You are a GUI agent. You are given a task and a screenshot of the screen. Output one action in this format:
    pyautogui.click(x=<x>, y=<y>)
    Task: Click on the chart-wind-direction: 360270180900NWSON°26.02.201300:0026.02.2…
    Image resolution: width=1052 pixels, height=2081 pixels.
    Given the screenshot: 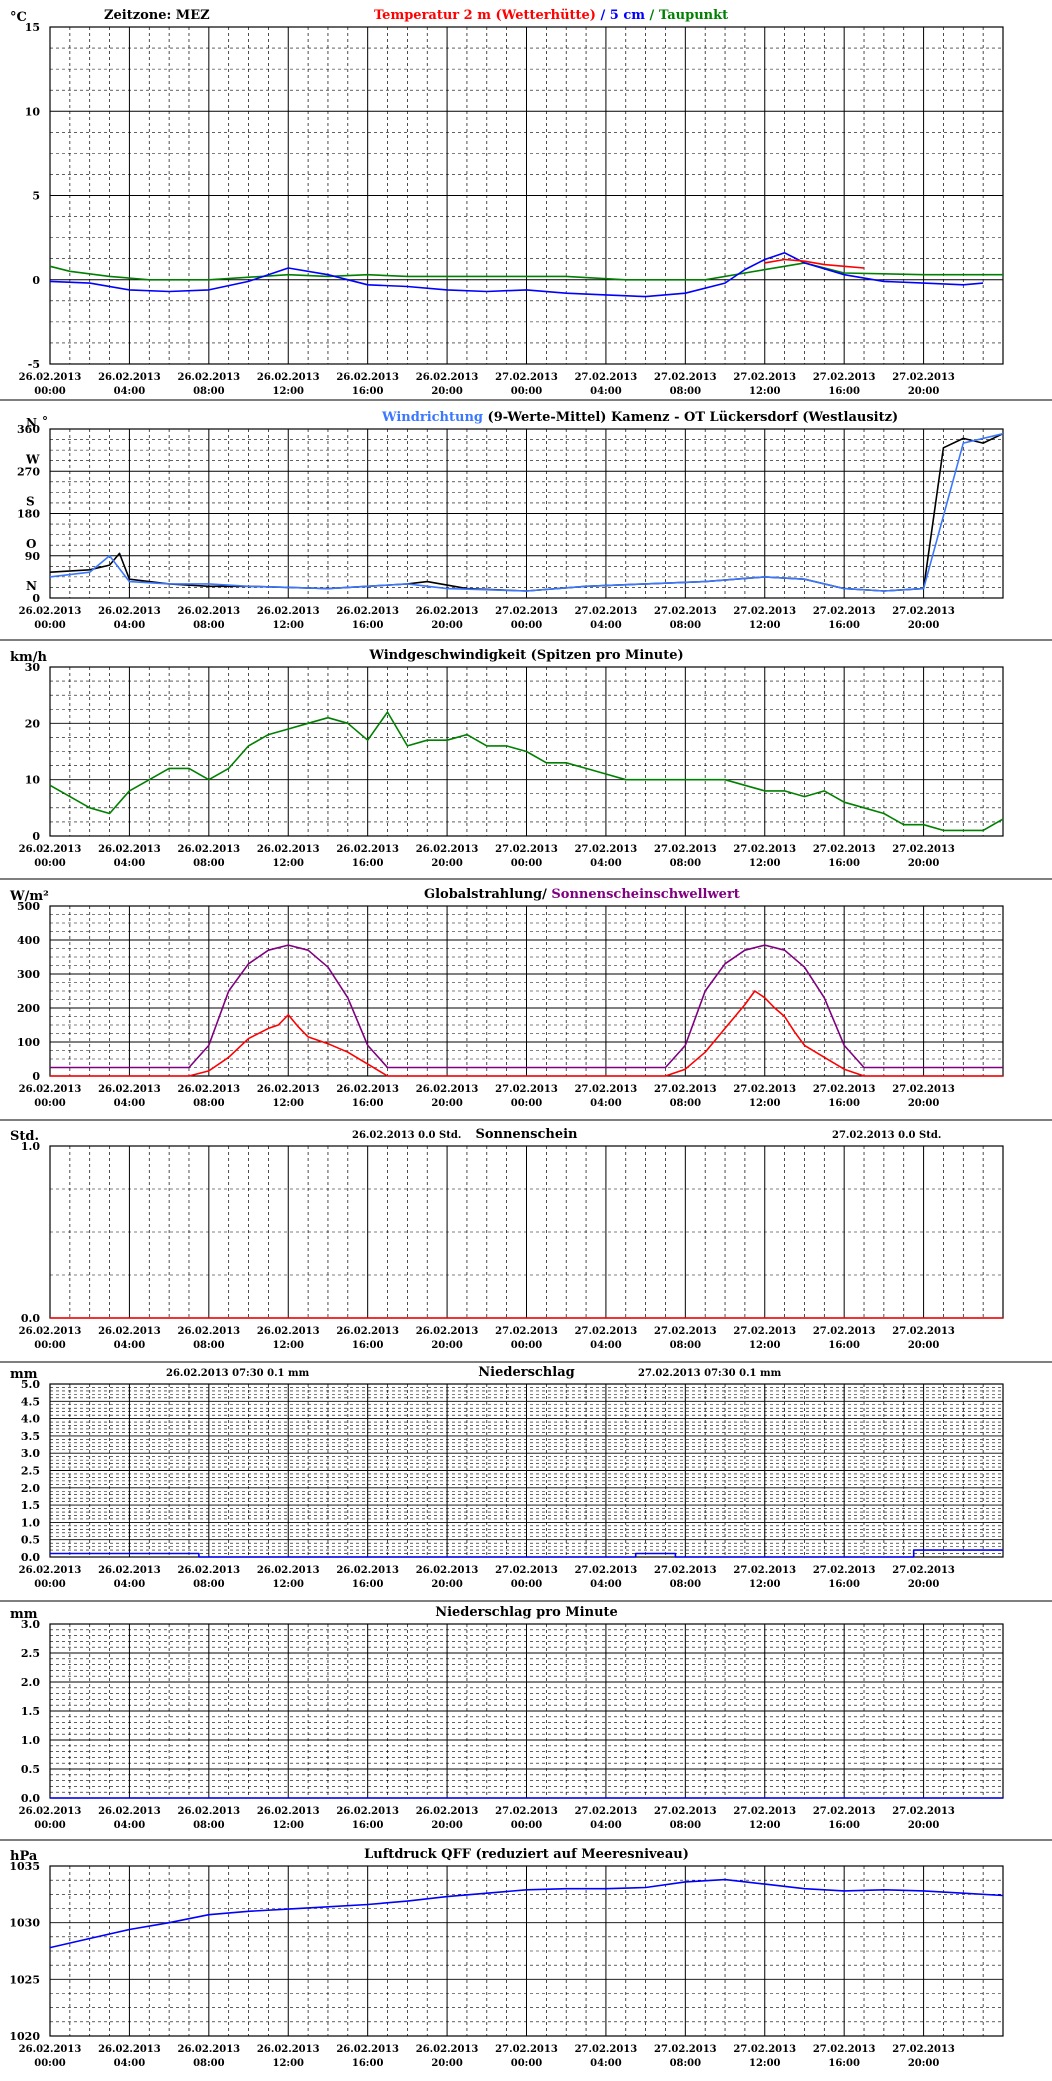 What is the action you would take?
    pyautogui.click(x=526, y=525)
    